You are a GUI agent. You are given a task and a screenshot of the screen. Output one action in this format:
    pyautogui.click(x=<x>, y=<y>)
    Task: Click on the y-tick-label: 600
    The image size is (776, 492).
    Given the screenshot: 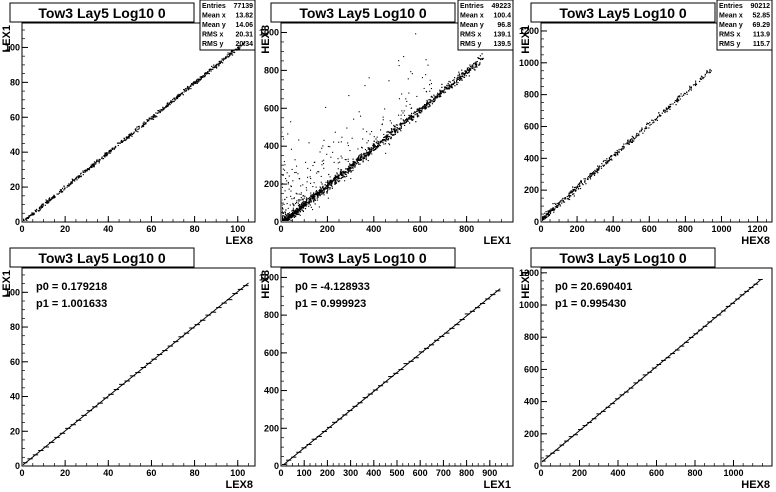 What is the action you would take?
    pyautogui.click(x=271, y=353)
    